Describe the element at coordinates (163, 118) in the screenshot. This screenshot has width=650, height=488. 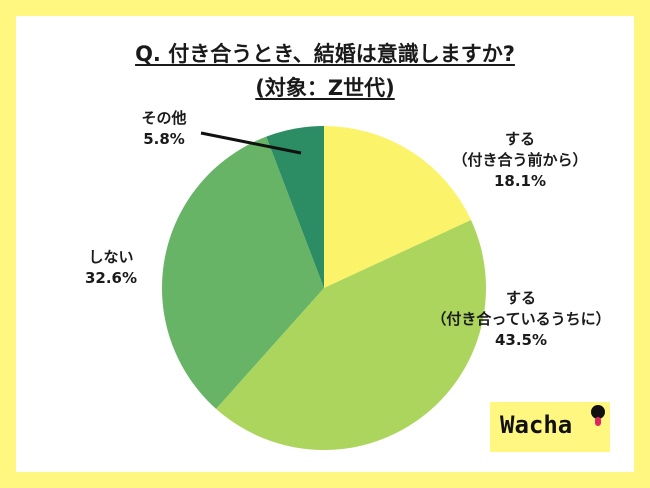
I see `slice-category-label-3: その他` at that location.